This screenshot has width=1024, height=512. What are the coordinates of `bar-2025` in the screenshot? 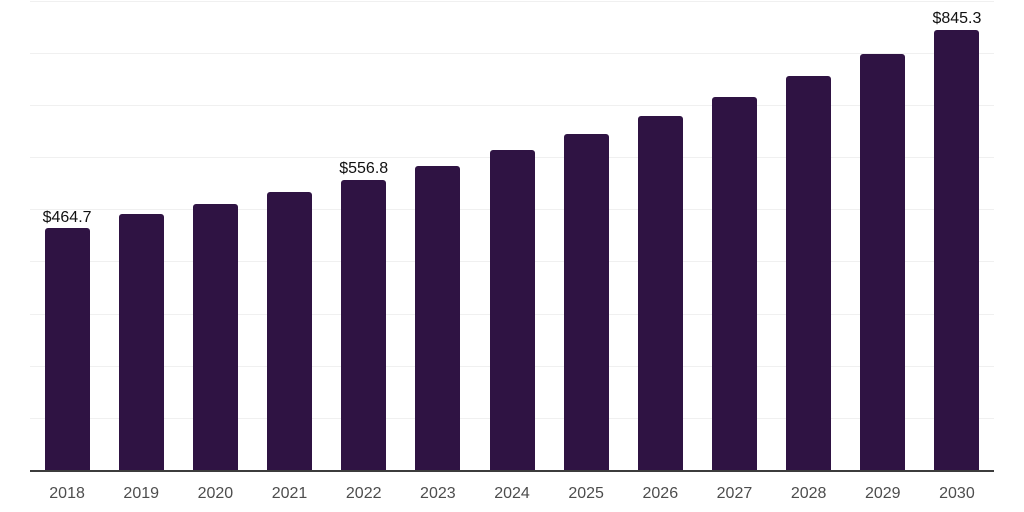 It's located at (586, 302).